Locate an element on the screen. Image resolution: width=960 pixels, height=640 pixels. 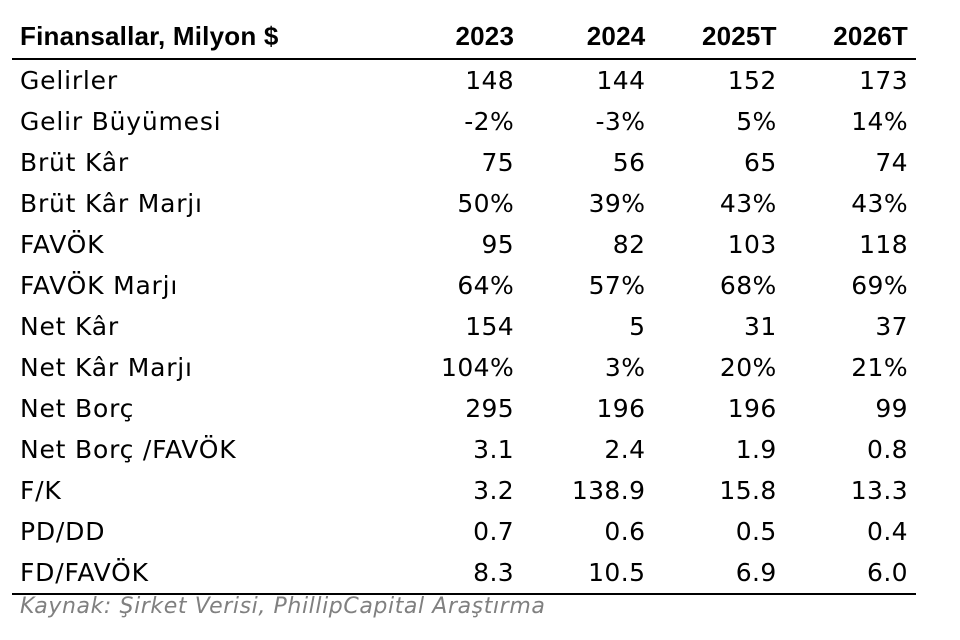
row-value-2025t: 196 is located at coordinates (752, 408).